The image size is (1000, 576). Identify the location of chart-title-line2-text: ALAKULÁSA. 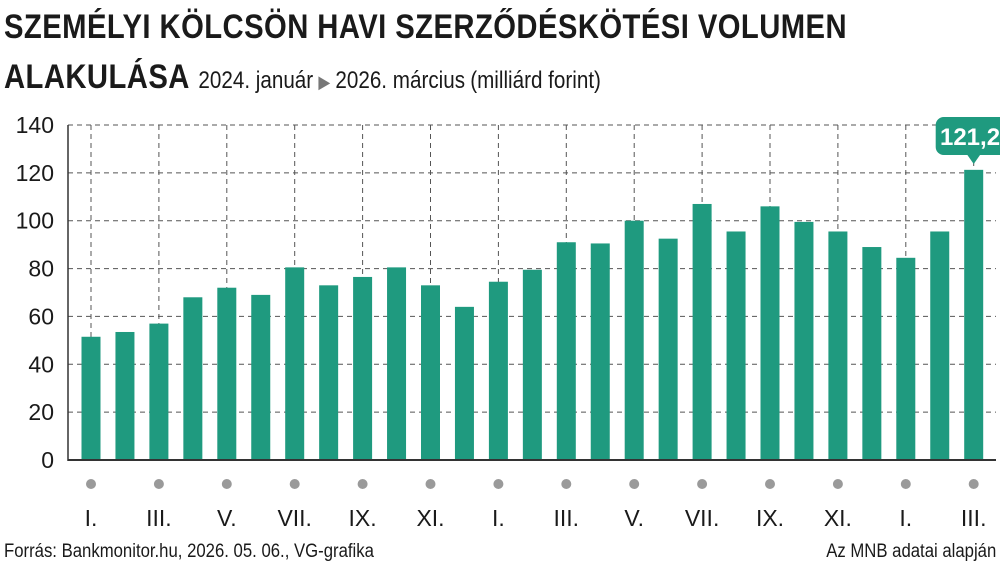
(97, 77).